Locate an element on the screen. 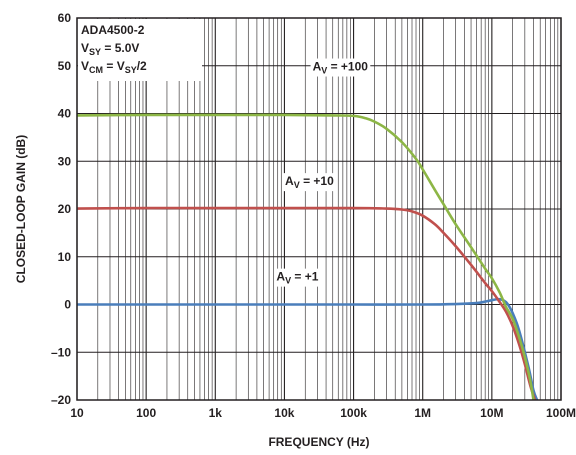 This screenshot has width=576, height=455. x-tick-label: 10M is located at coordinates (491, 413).